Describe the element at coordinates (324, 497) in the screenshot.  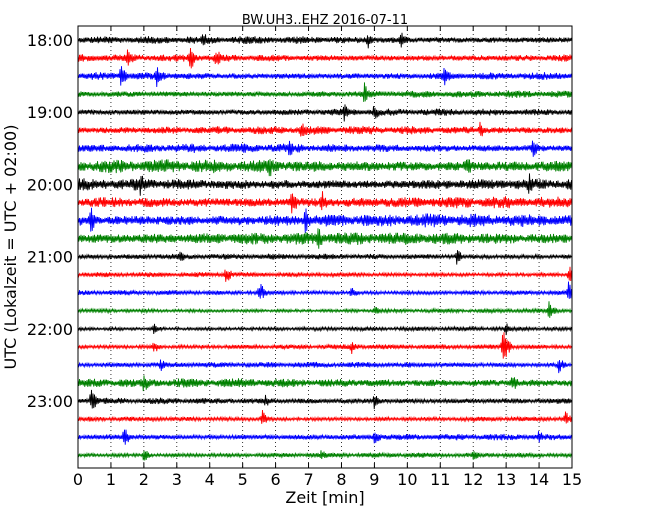
I see `x-axis-label: Zeit [min]` at that location.